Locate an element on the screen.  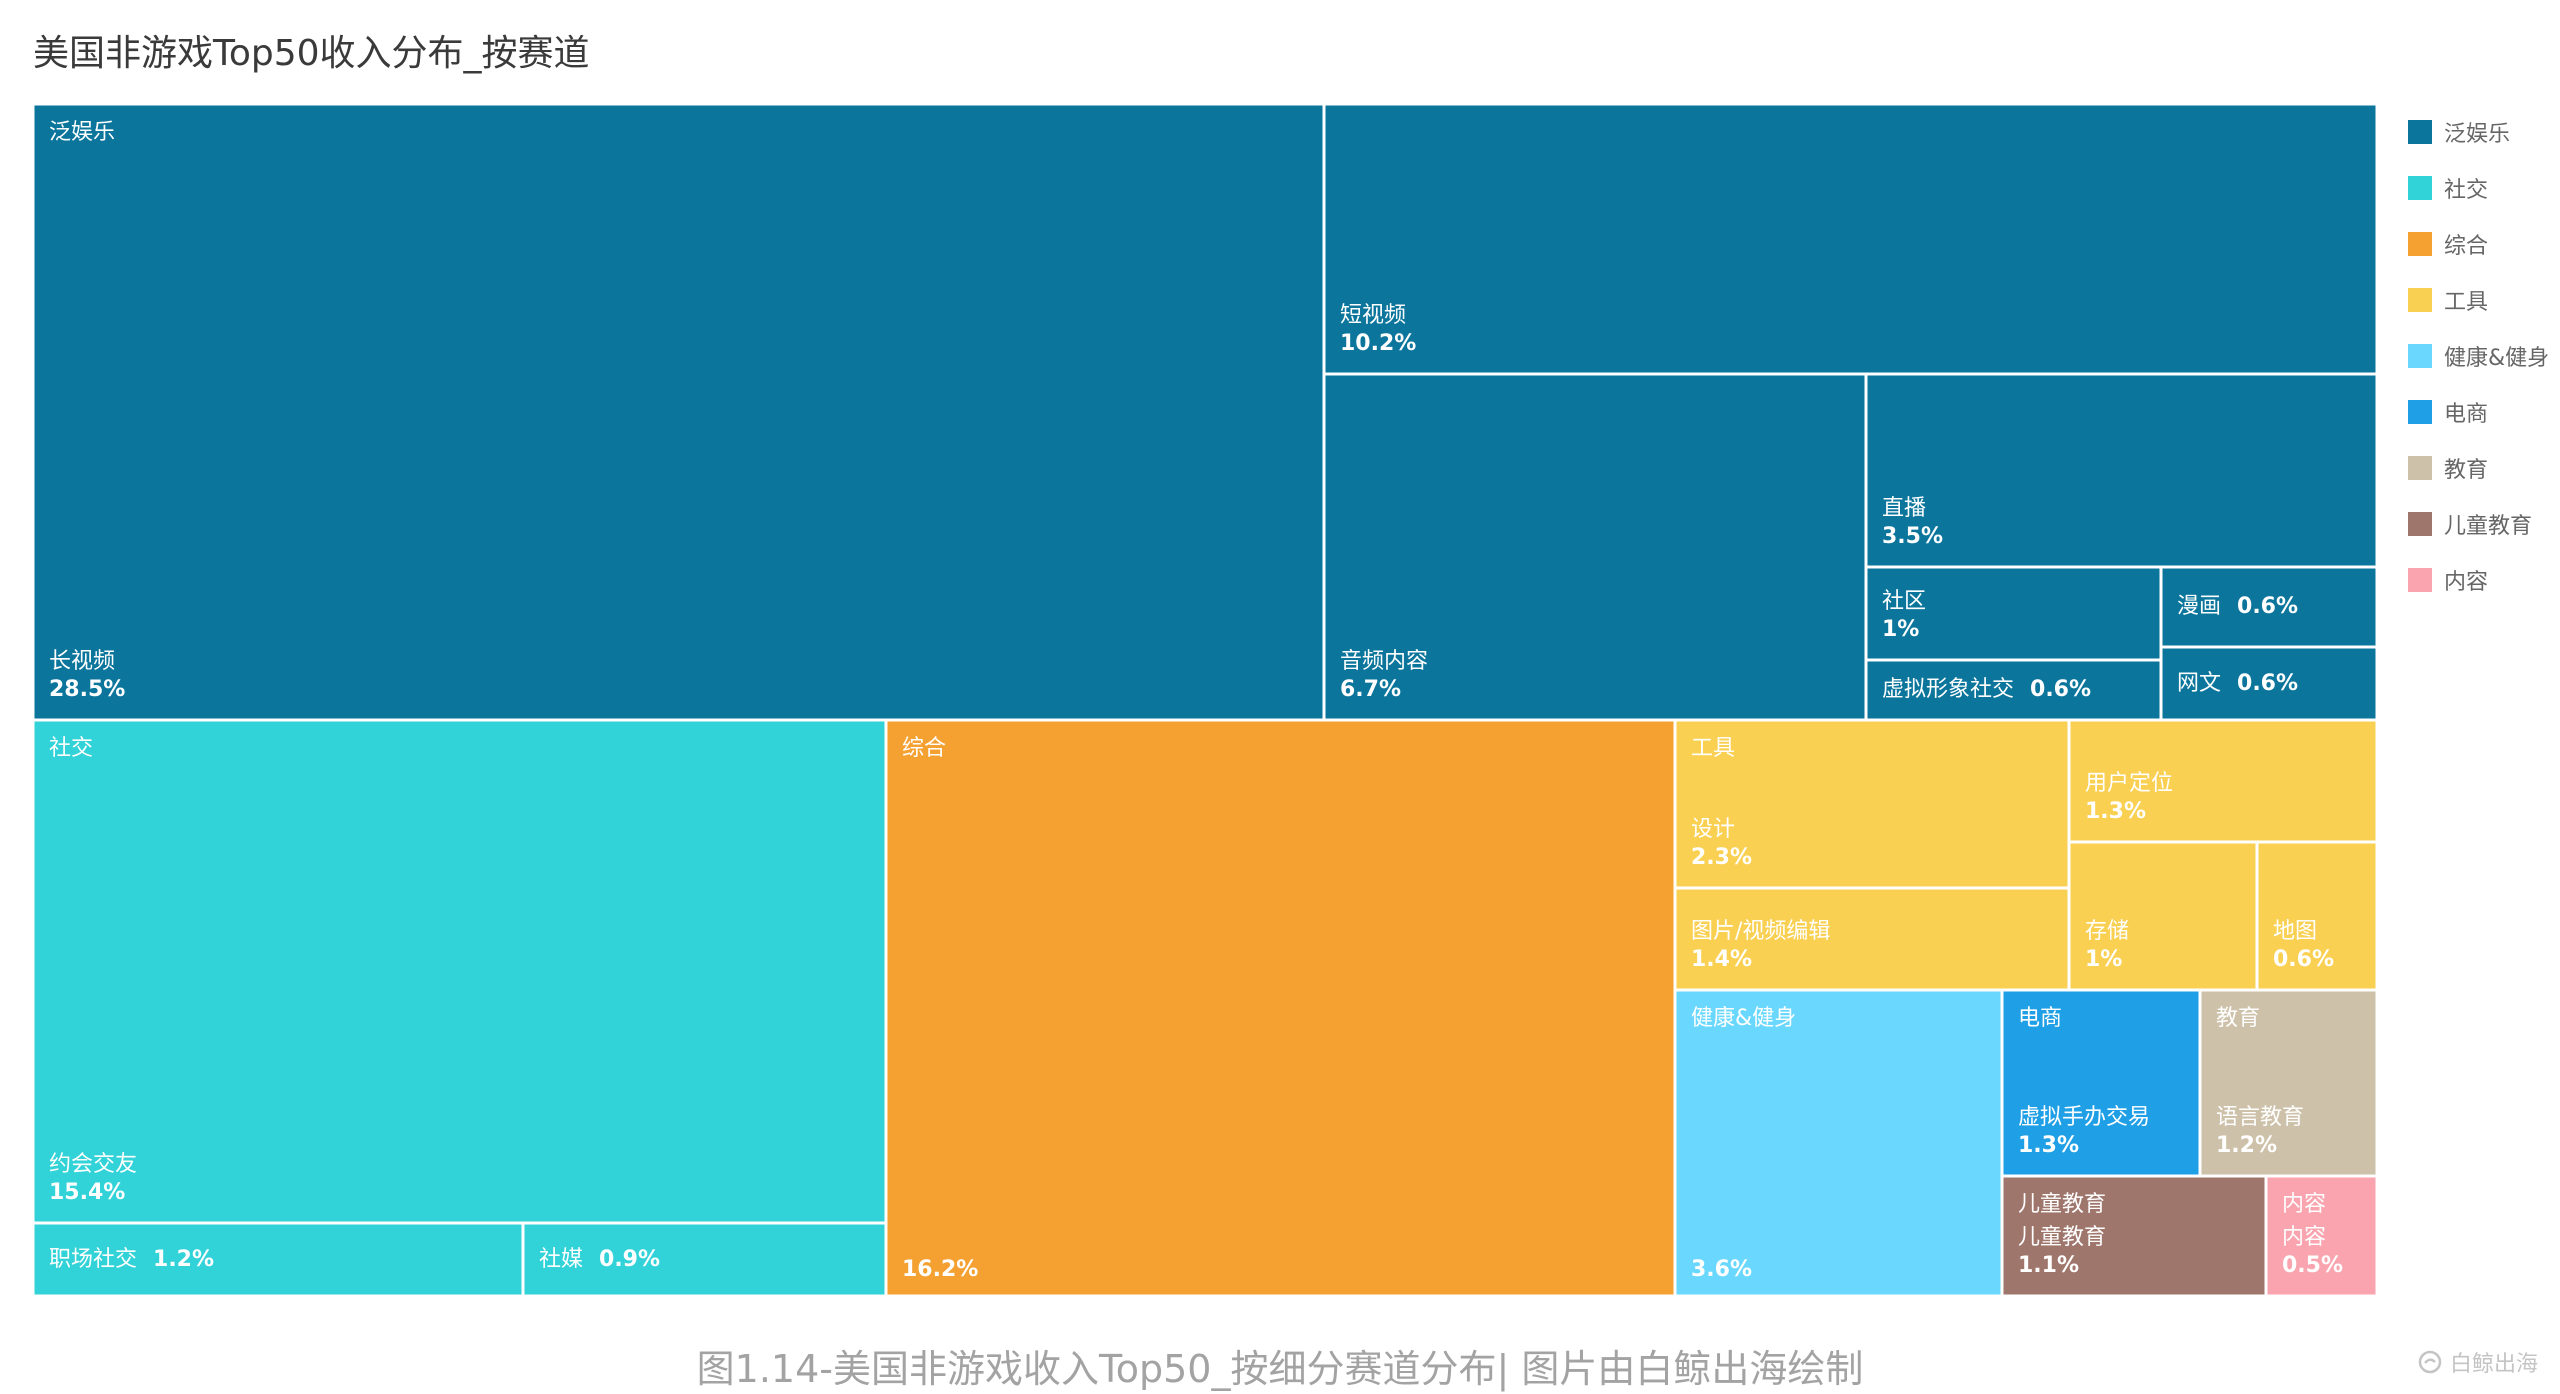
legend-item: 教育 is located at coordinates (2478, 468).